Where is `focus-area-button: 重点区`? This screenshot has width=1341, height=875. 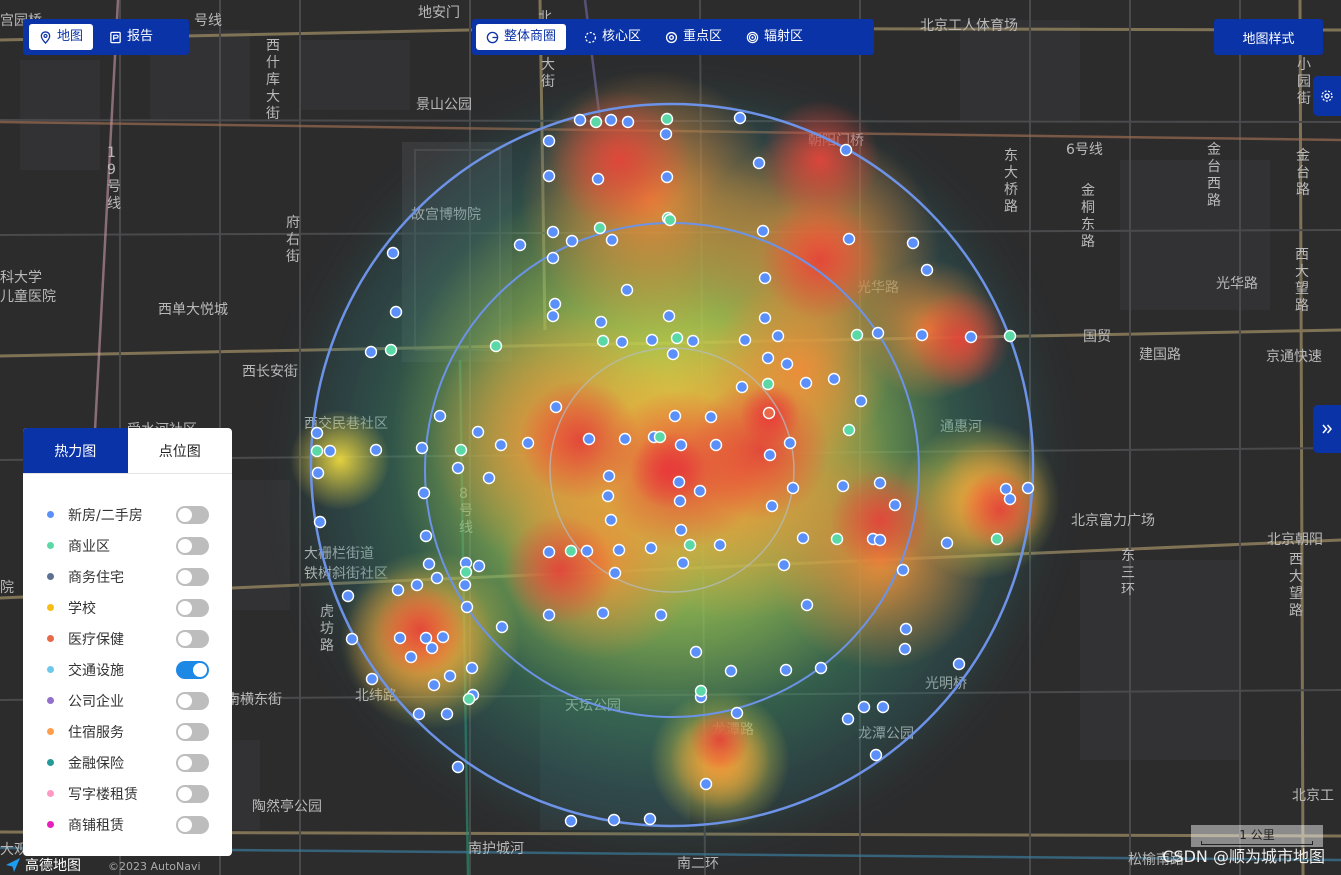 focus-area-button: 重点区 is located at coordinates (693, 37).